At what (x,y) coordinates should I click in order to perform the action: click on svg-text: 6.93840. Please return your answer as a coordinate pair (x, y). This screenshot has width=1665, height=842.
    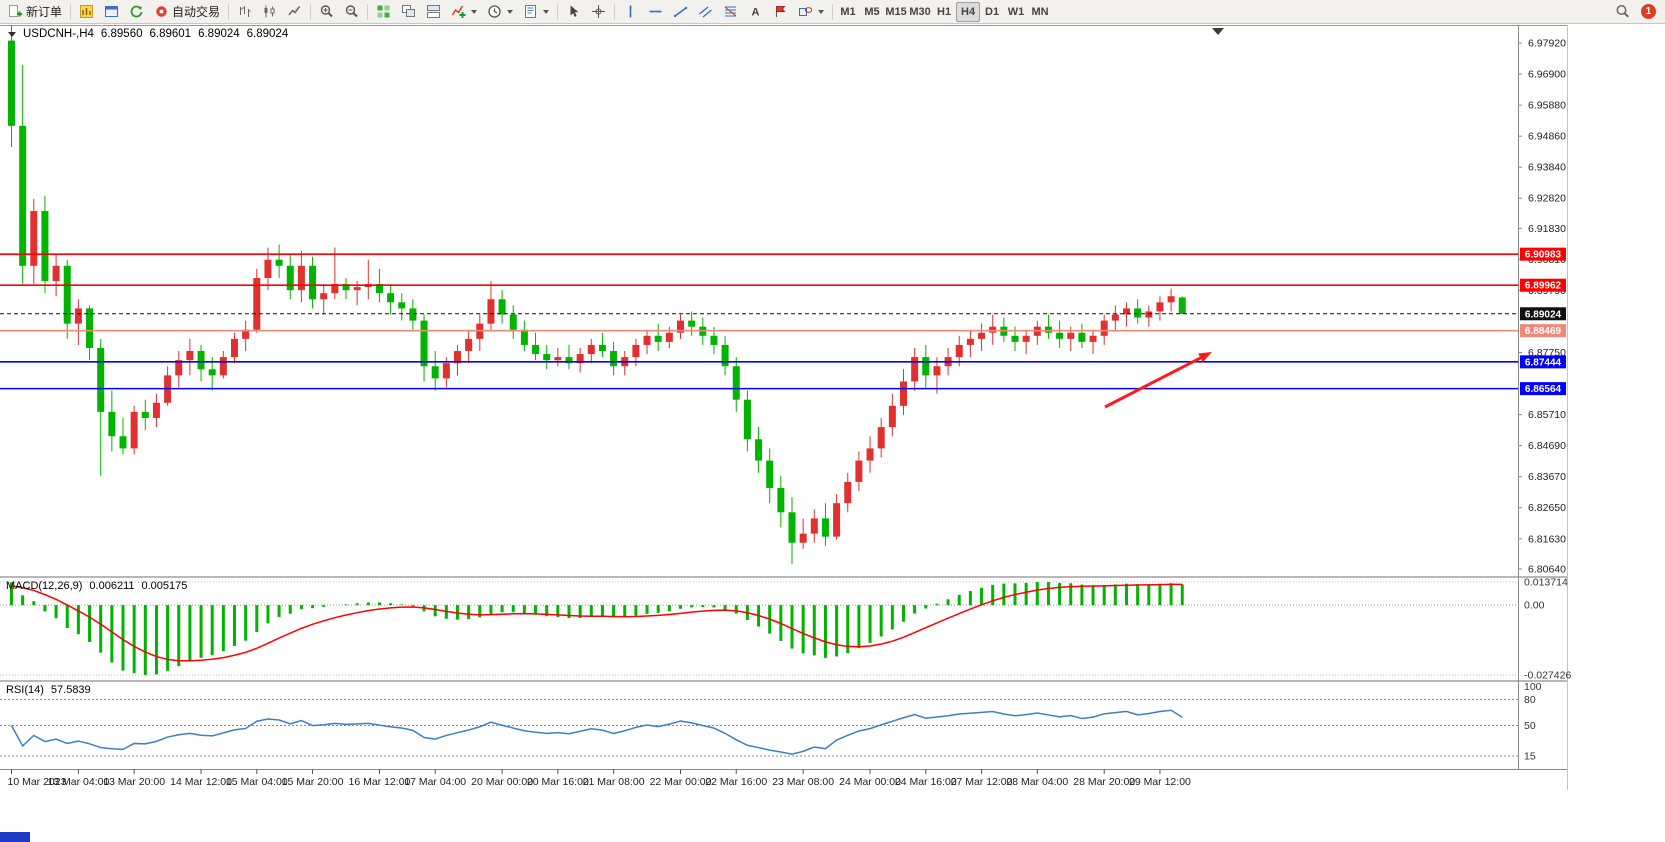
    Looking at the image, I should click on (1547, 168).